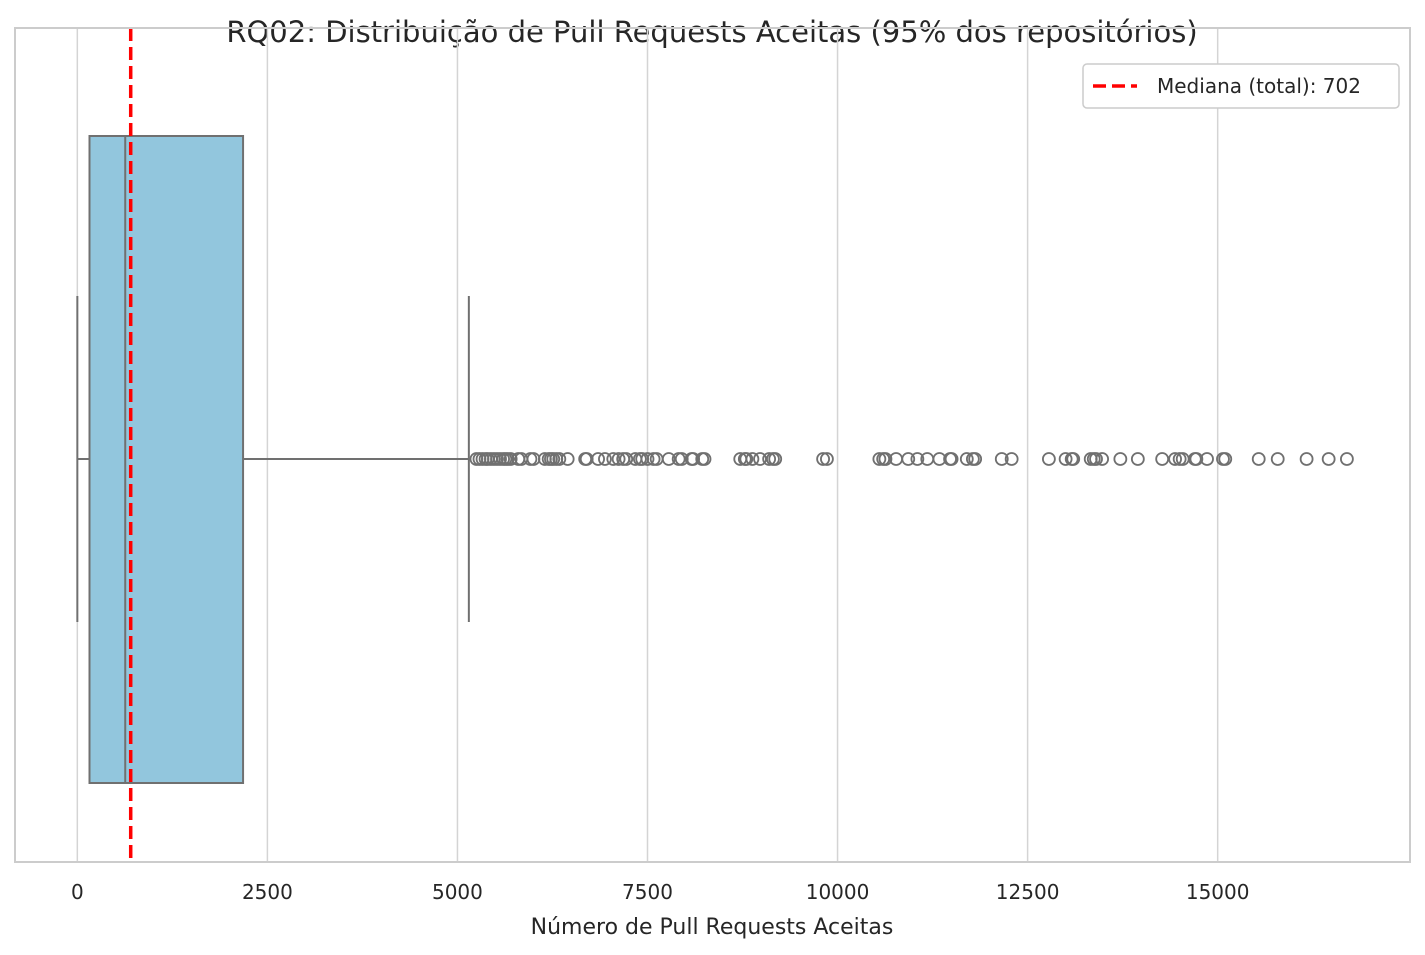 This screenshot has width=1425, height=955. I want to click on box-iqr, so click(166, 459).